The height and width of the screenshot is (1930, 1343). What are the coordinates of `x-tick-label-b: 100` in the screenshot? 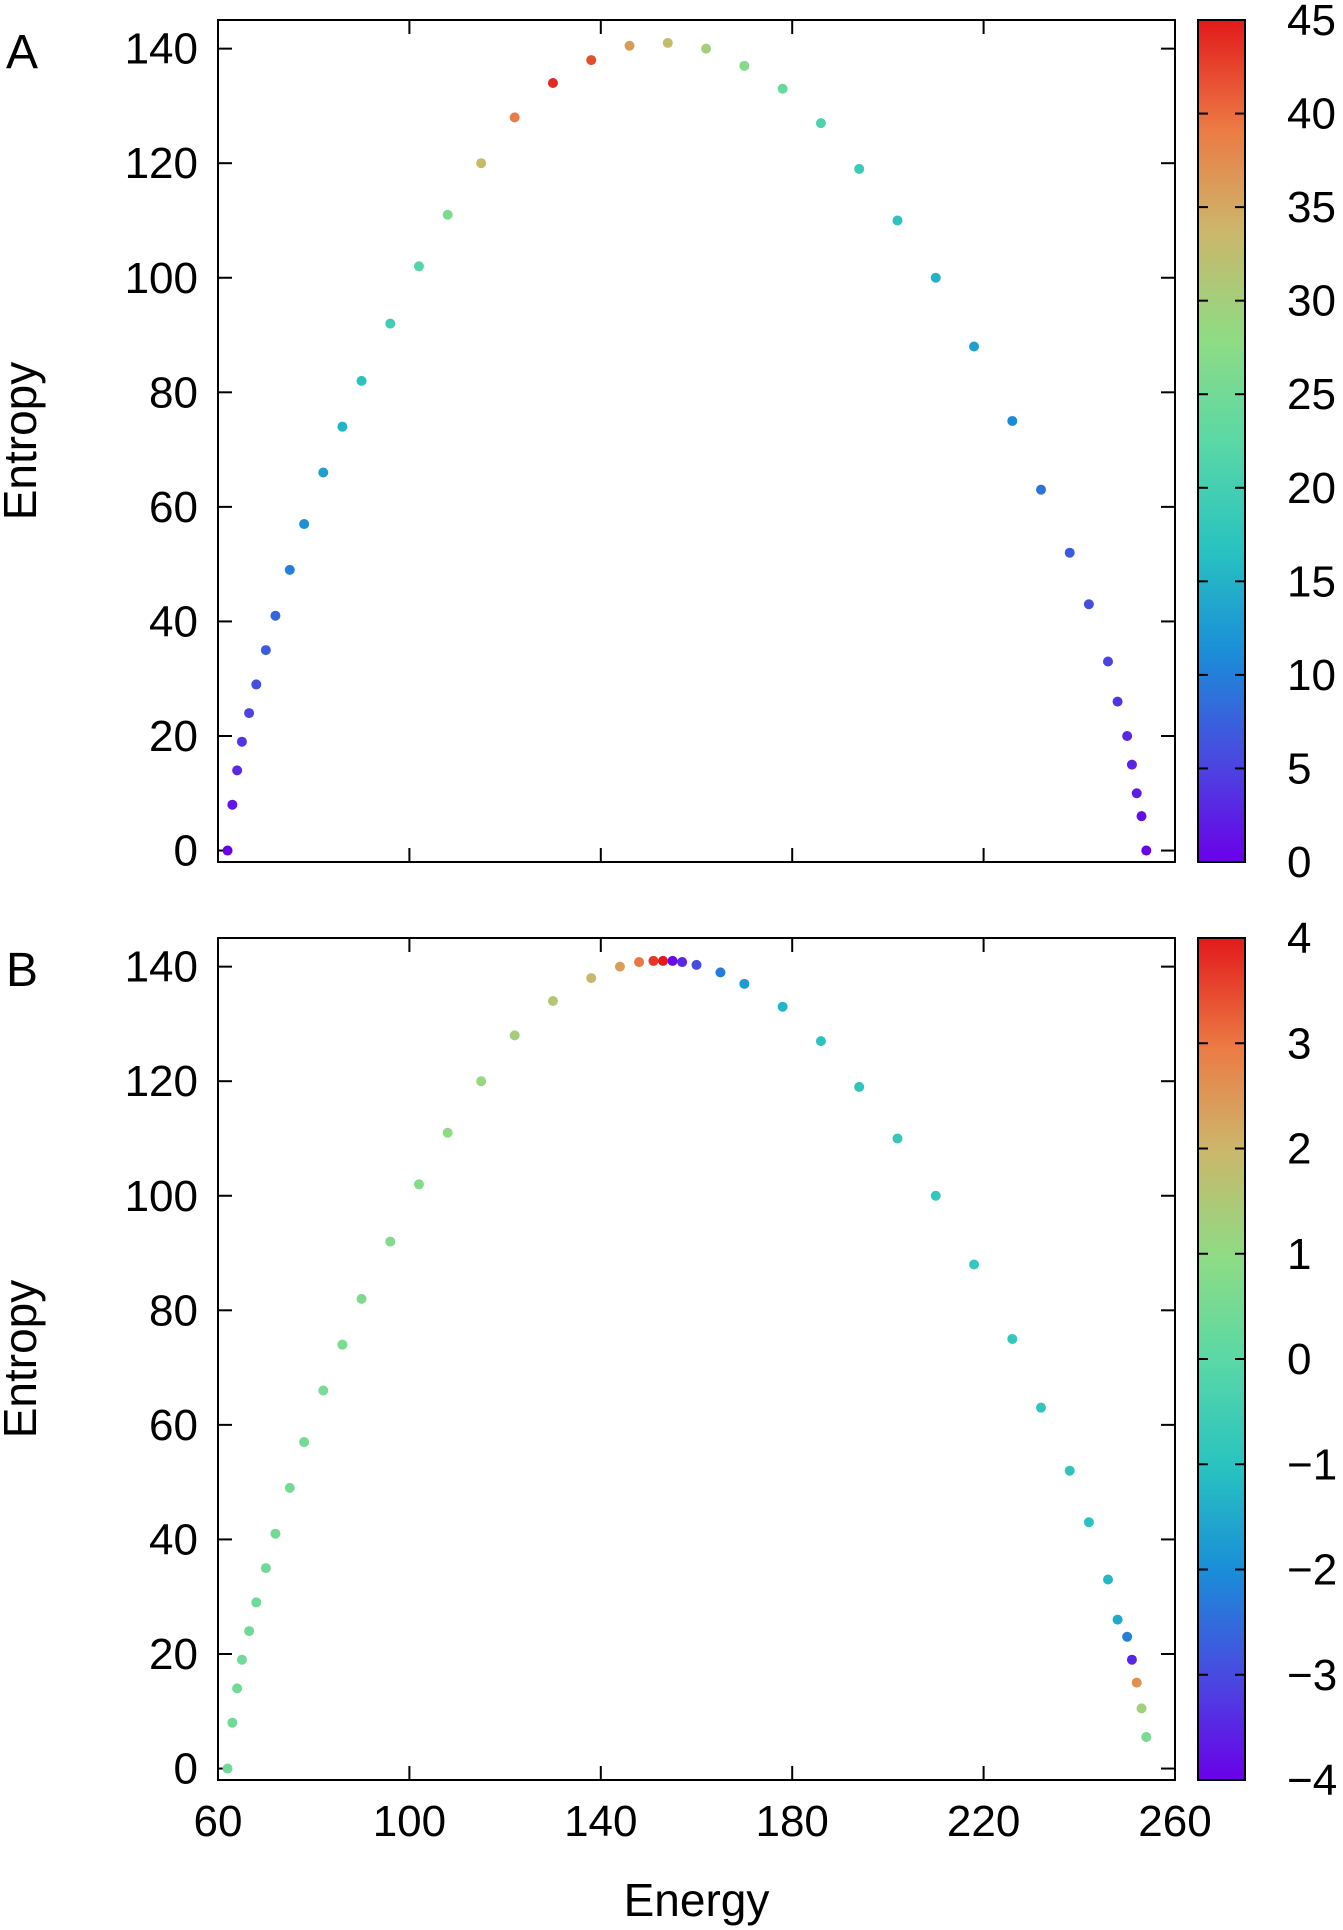 It's located at (409, 1821).